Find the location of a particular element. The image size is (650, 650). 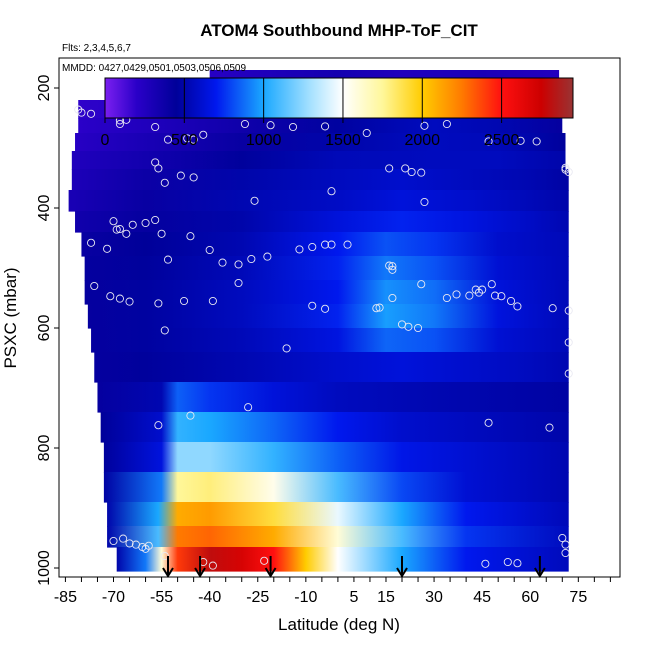

x-axis-label: Latitude (deg N) is located at coordinates (339, 624).